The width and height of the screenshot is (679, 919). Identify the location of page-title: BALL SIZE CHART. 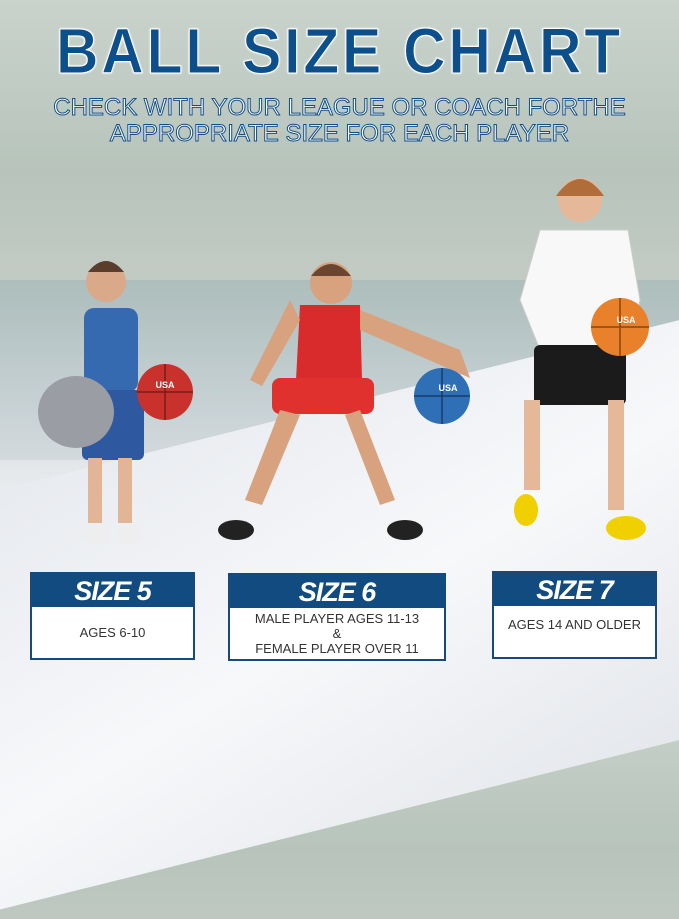
(339, 51).